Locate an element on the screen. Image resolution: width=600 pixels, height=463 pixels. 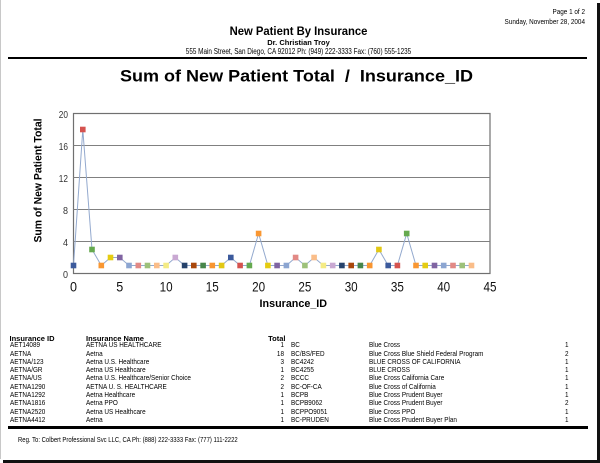
svg-text: 30 is located at coordinates (351, 287).